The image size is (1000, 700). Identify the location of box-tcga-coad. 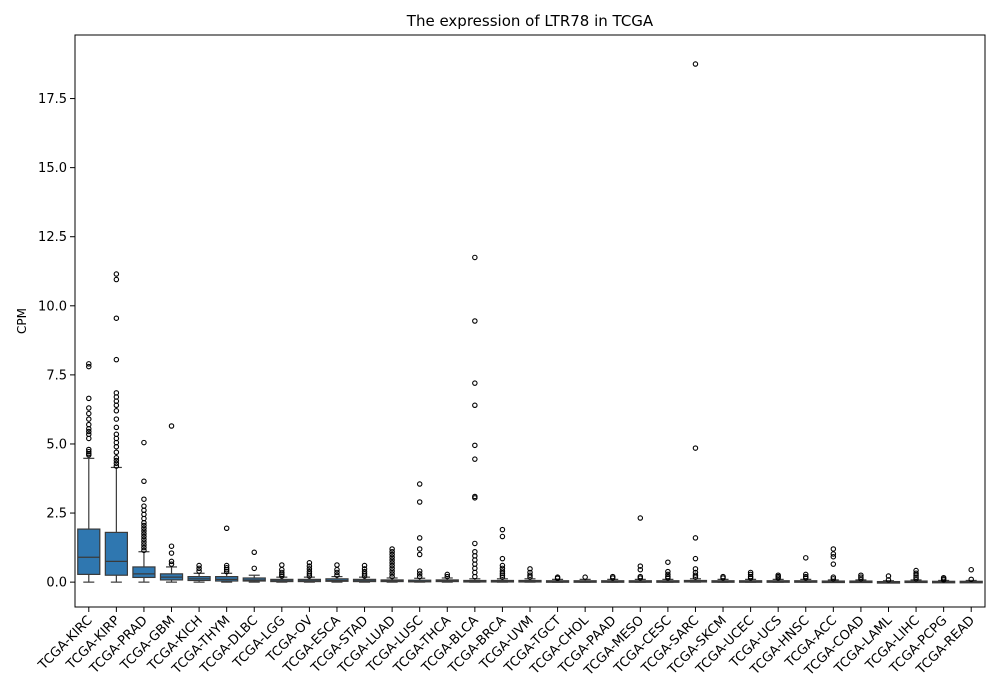
(861, 578).